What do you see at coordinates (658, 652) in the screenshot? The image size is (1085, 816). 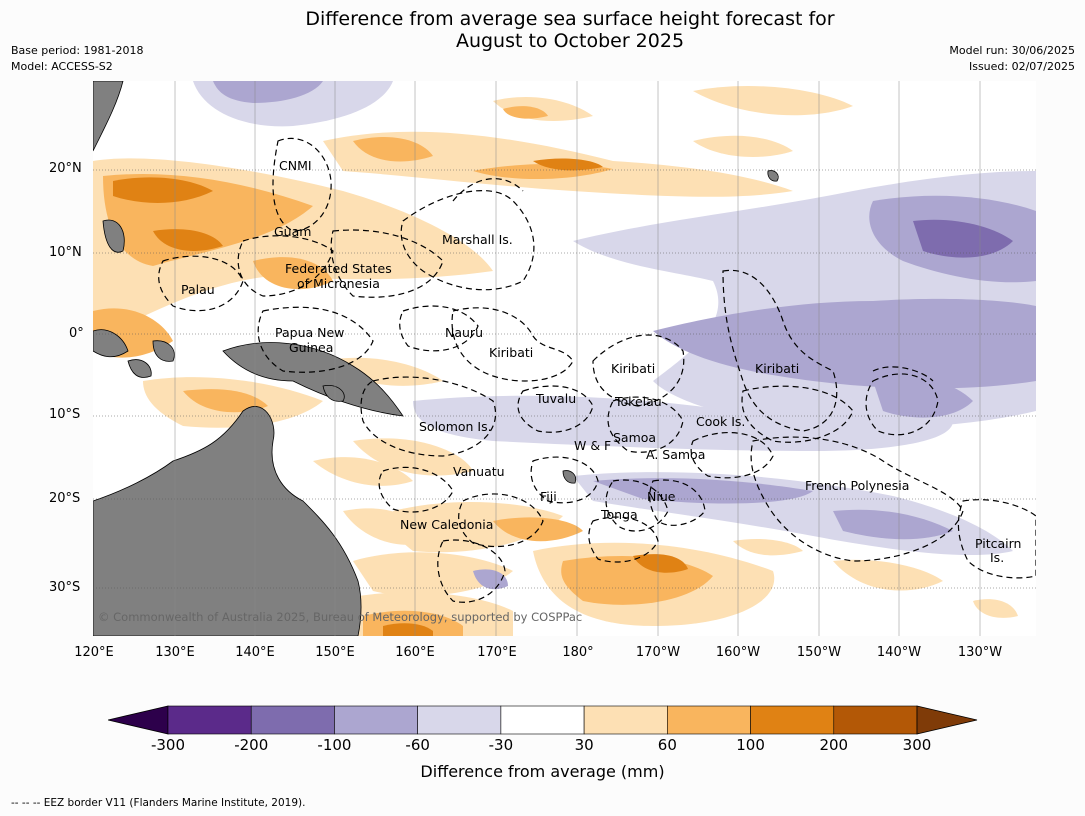 I see `lon-label-170w: 170°W` at bounding box center [658, 652].